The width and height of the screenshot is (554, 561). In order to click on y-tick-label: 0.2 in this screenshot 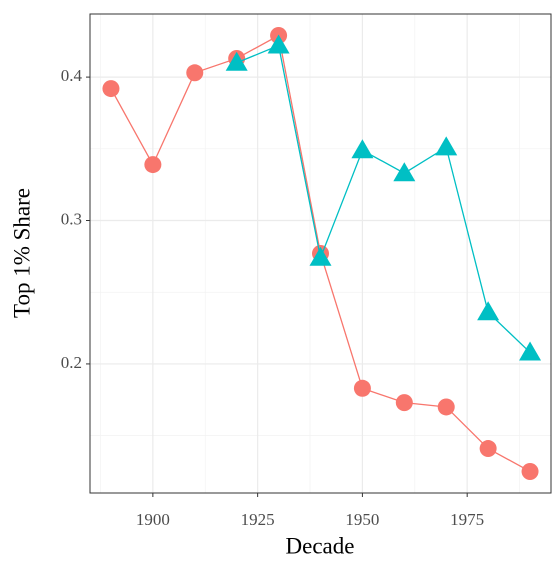, I will do `click(71, 362)`.